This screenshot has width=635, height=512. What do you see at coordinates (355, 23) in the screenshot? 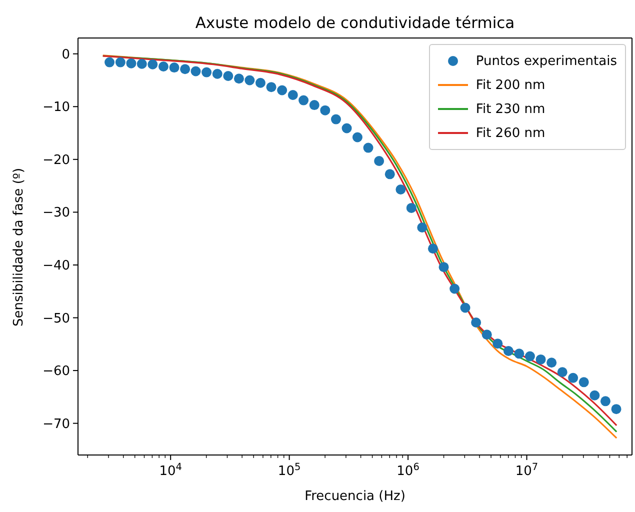
I see `chart-title: Axuste modelo de condutividade térmica` at bounding box center [355, 23].